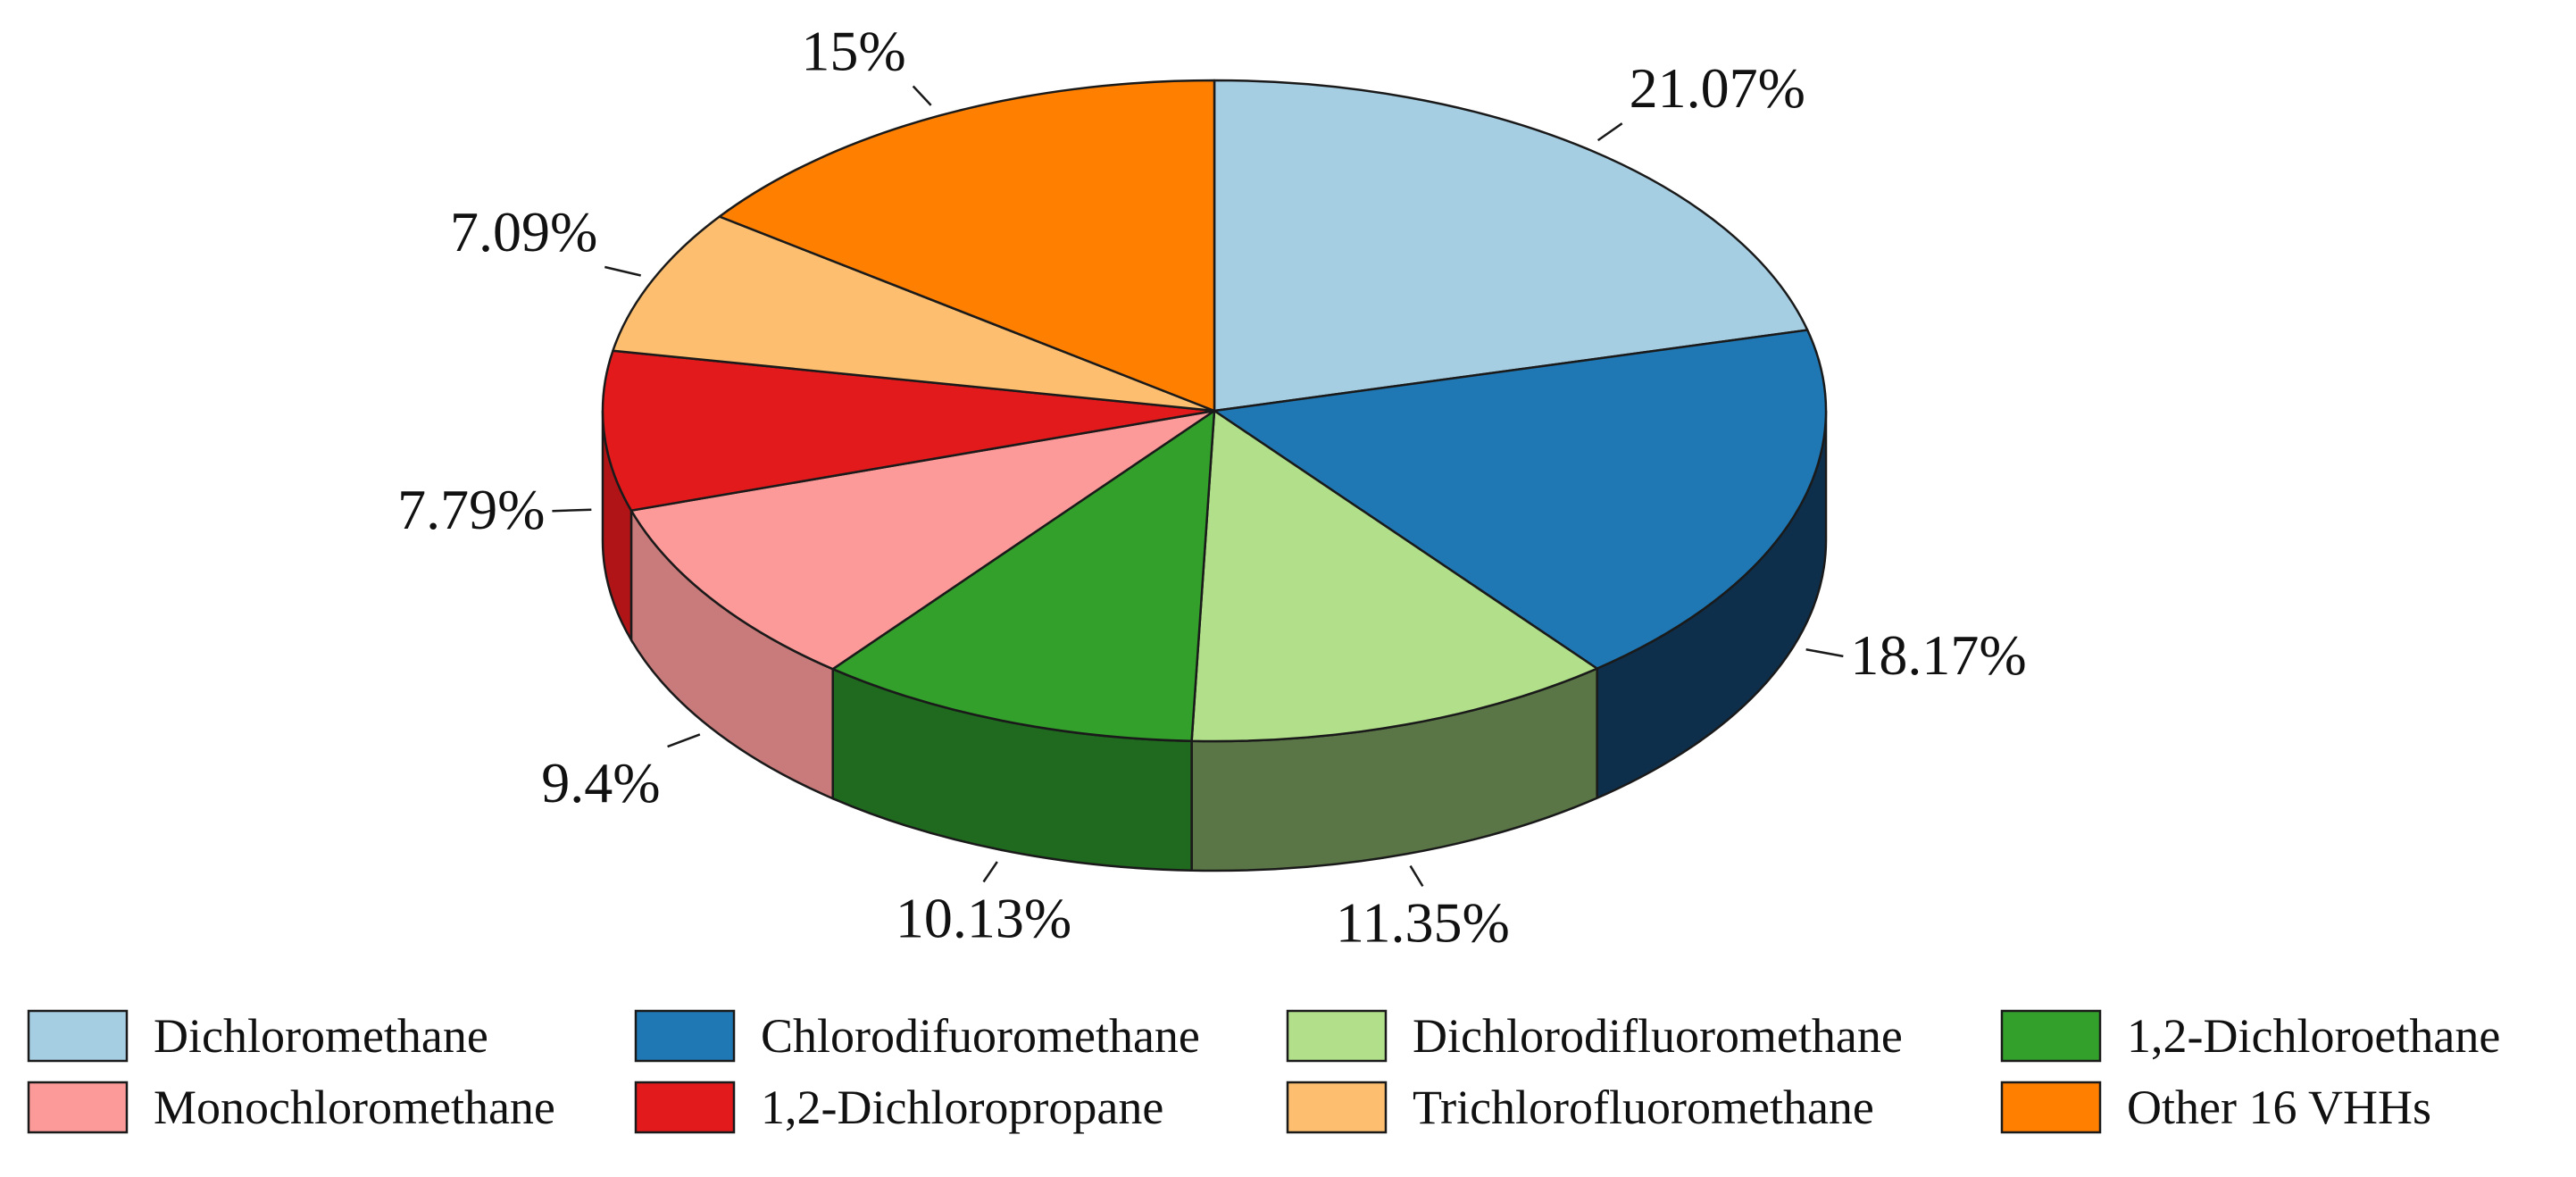 The image size is (2576, 1177). What do you see at coordinates (321, 1036) in the screenshot?
I see `legend-label: Dichloromethane` at bounding box center [321, 1036].